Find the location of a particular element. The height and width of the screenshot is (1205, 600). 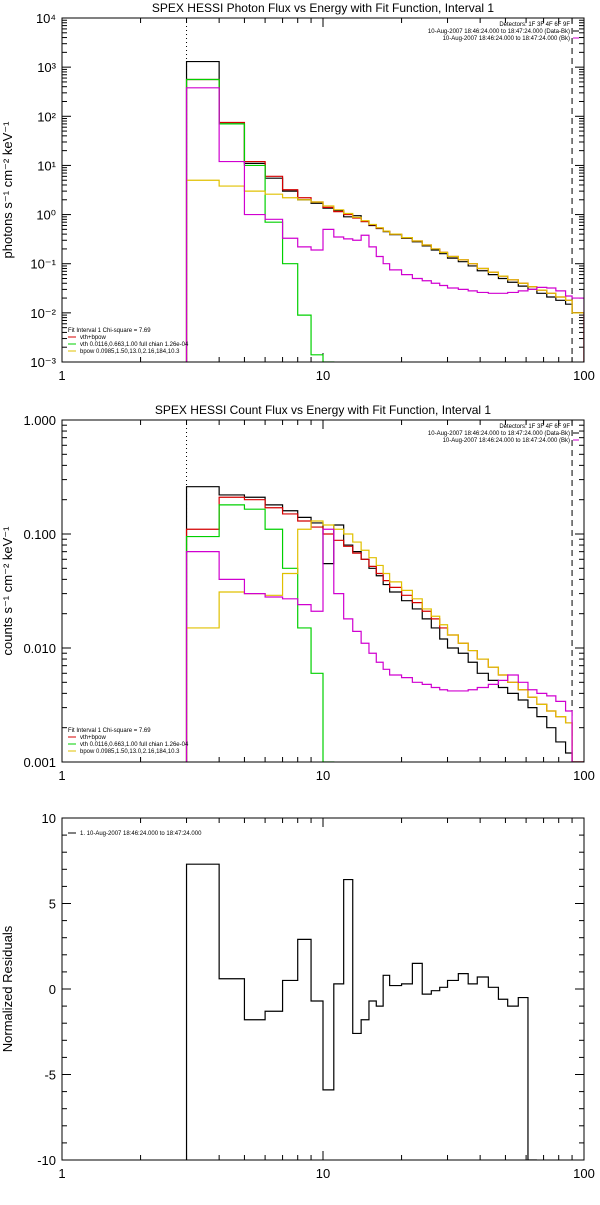

series-fit_total is located at coordinates (384, 629).